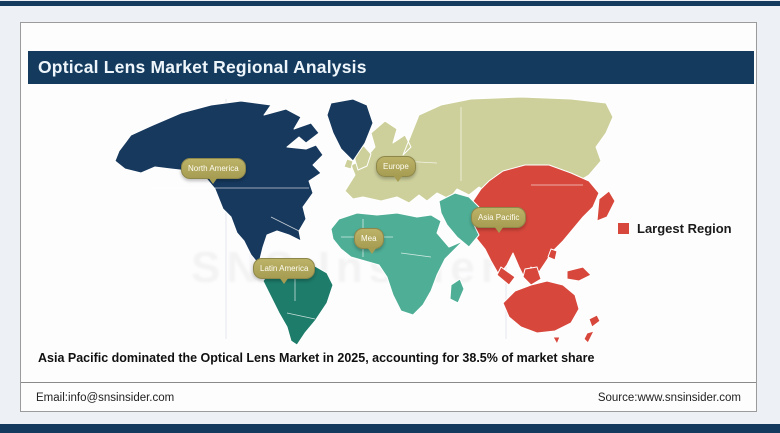  What do you see at coordinates (390, 3) in the screenshot?
I see `top-accent-strip` at bounding box center [390, 3].